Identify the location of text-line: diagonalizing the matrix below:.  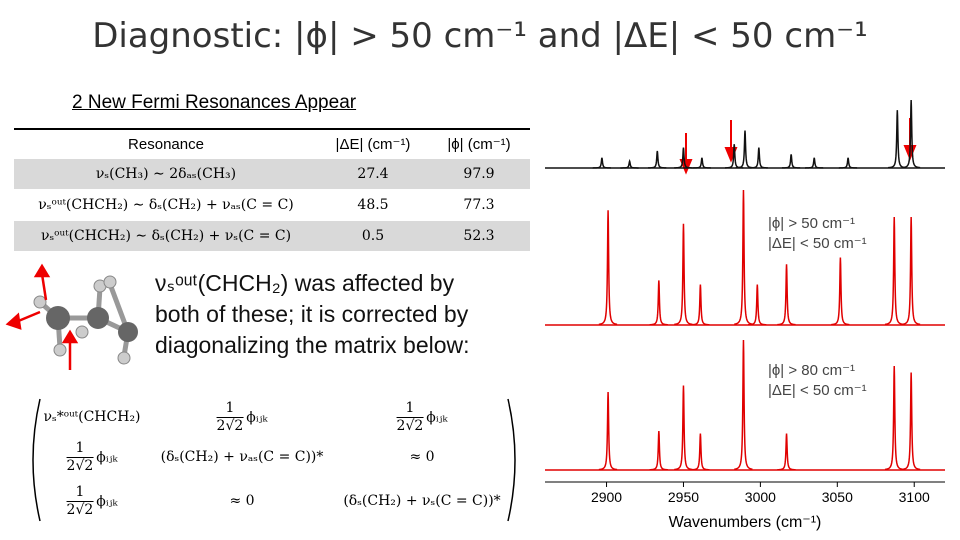
(312, 345).